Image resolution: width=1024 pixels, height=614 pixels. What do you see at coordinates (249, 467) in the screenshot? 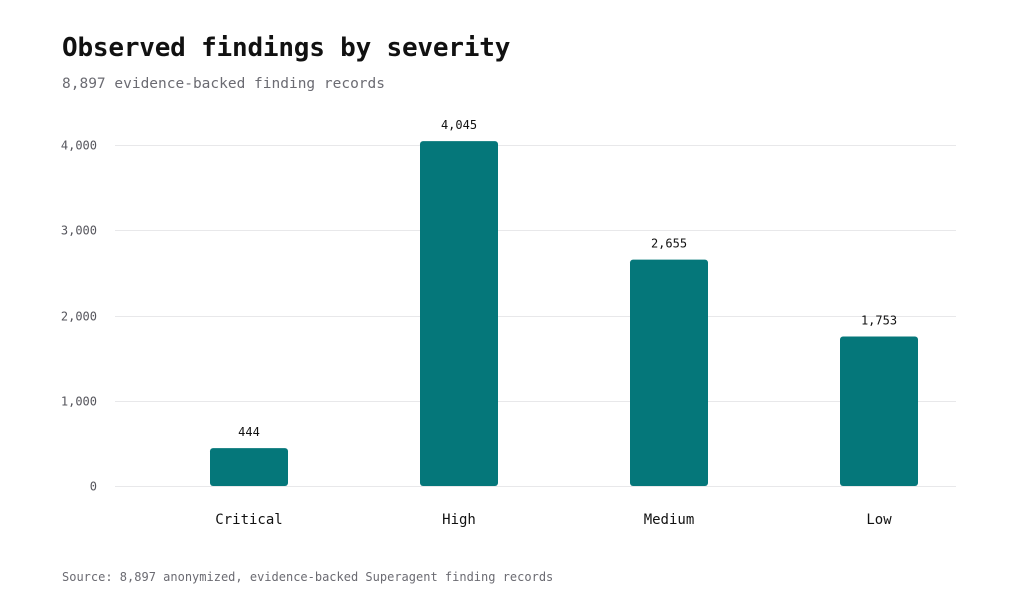
I see `bar-critical` at bounding box center [249, 467].